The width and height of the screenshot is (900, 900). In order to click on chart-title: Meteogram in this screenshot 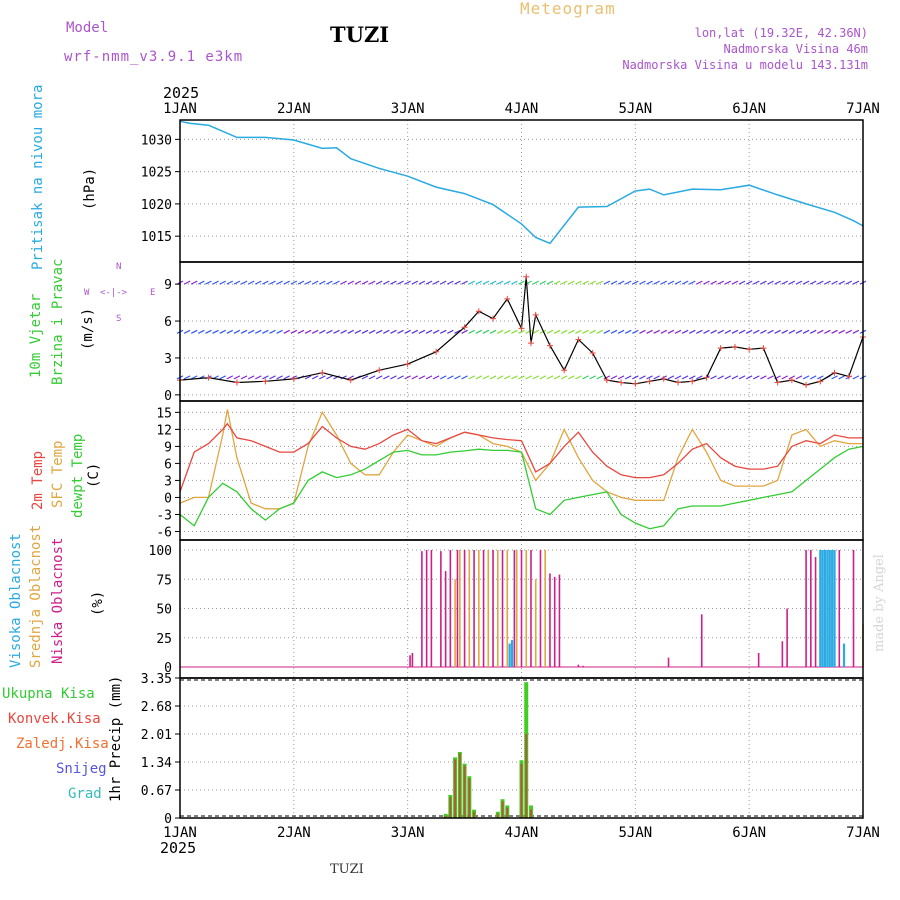, I will do `click(568, 9)`.